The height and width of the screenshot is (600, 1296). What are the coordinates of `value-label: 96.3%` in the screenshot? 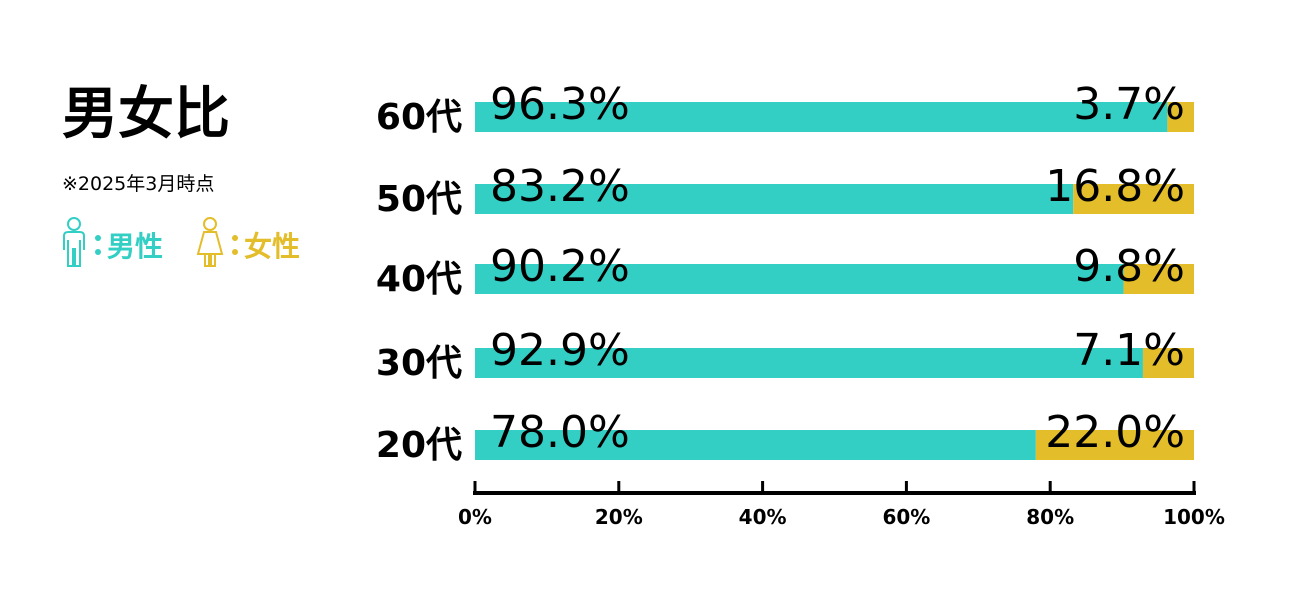 It's located at (560, 104).